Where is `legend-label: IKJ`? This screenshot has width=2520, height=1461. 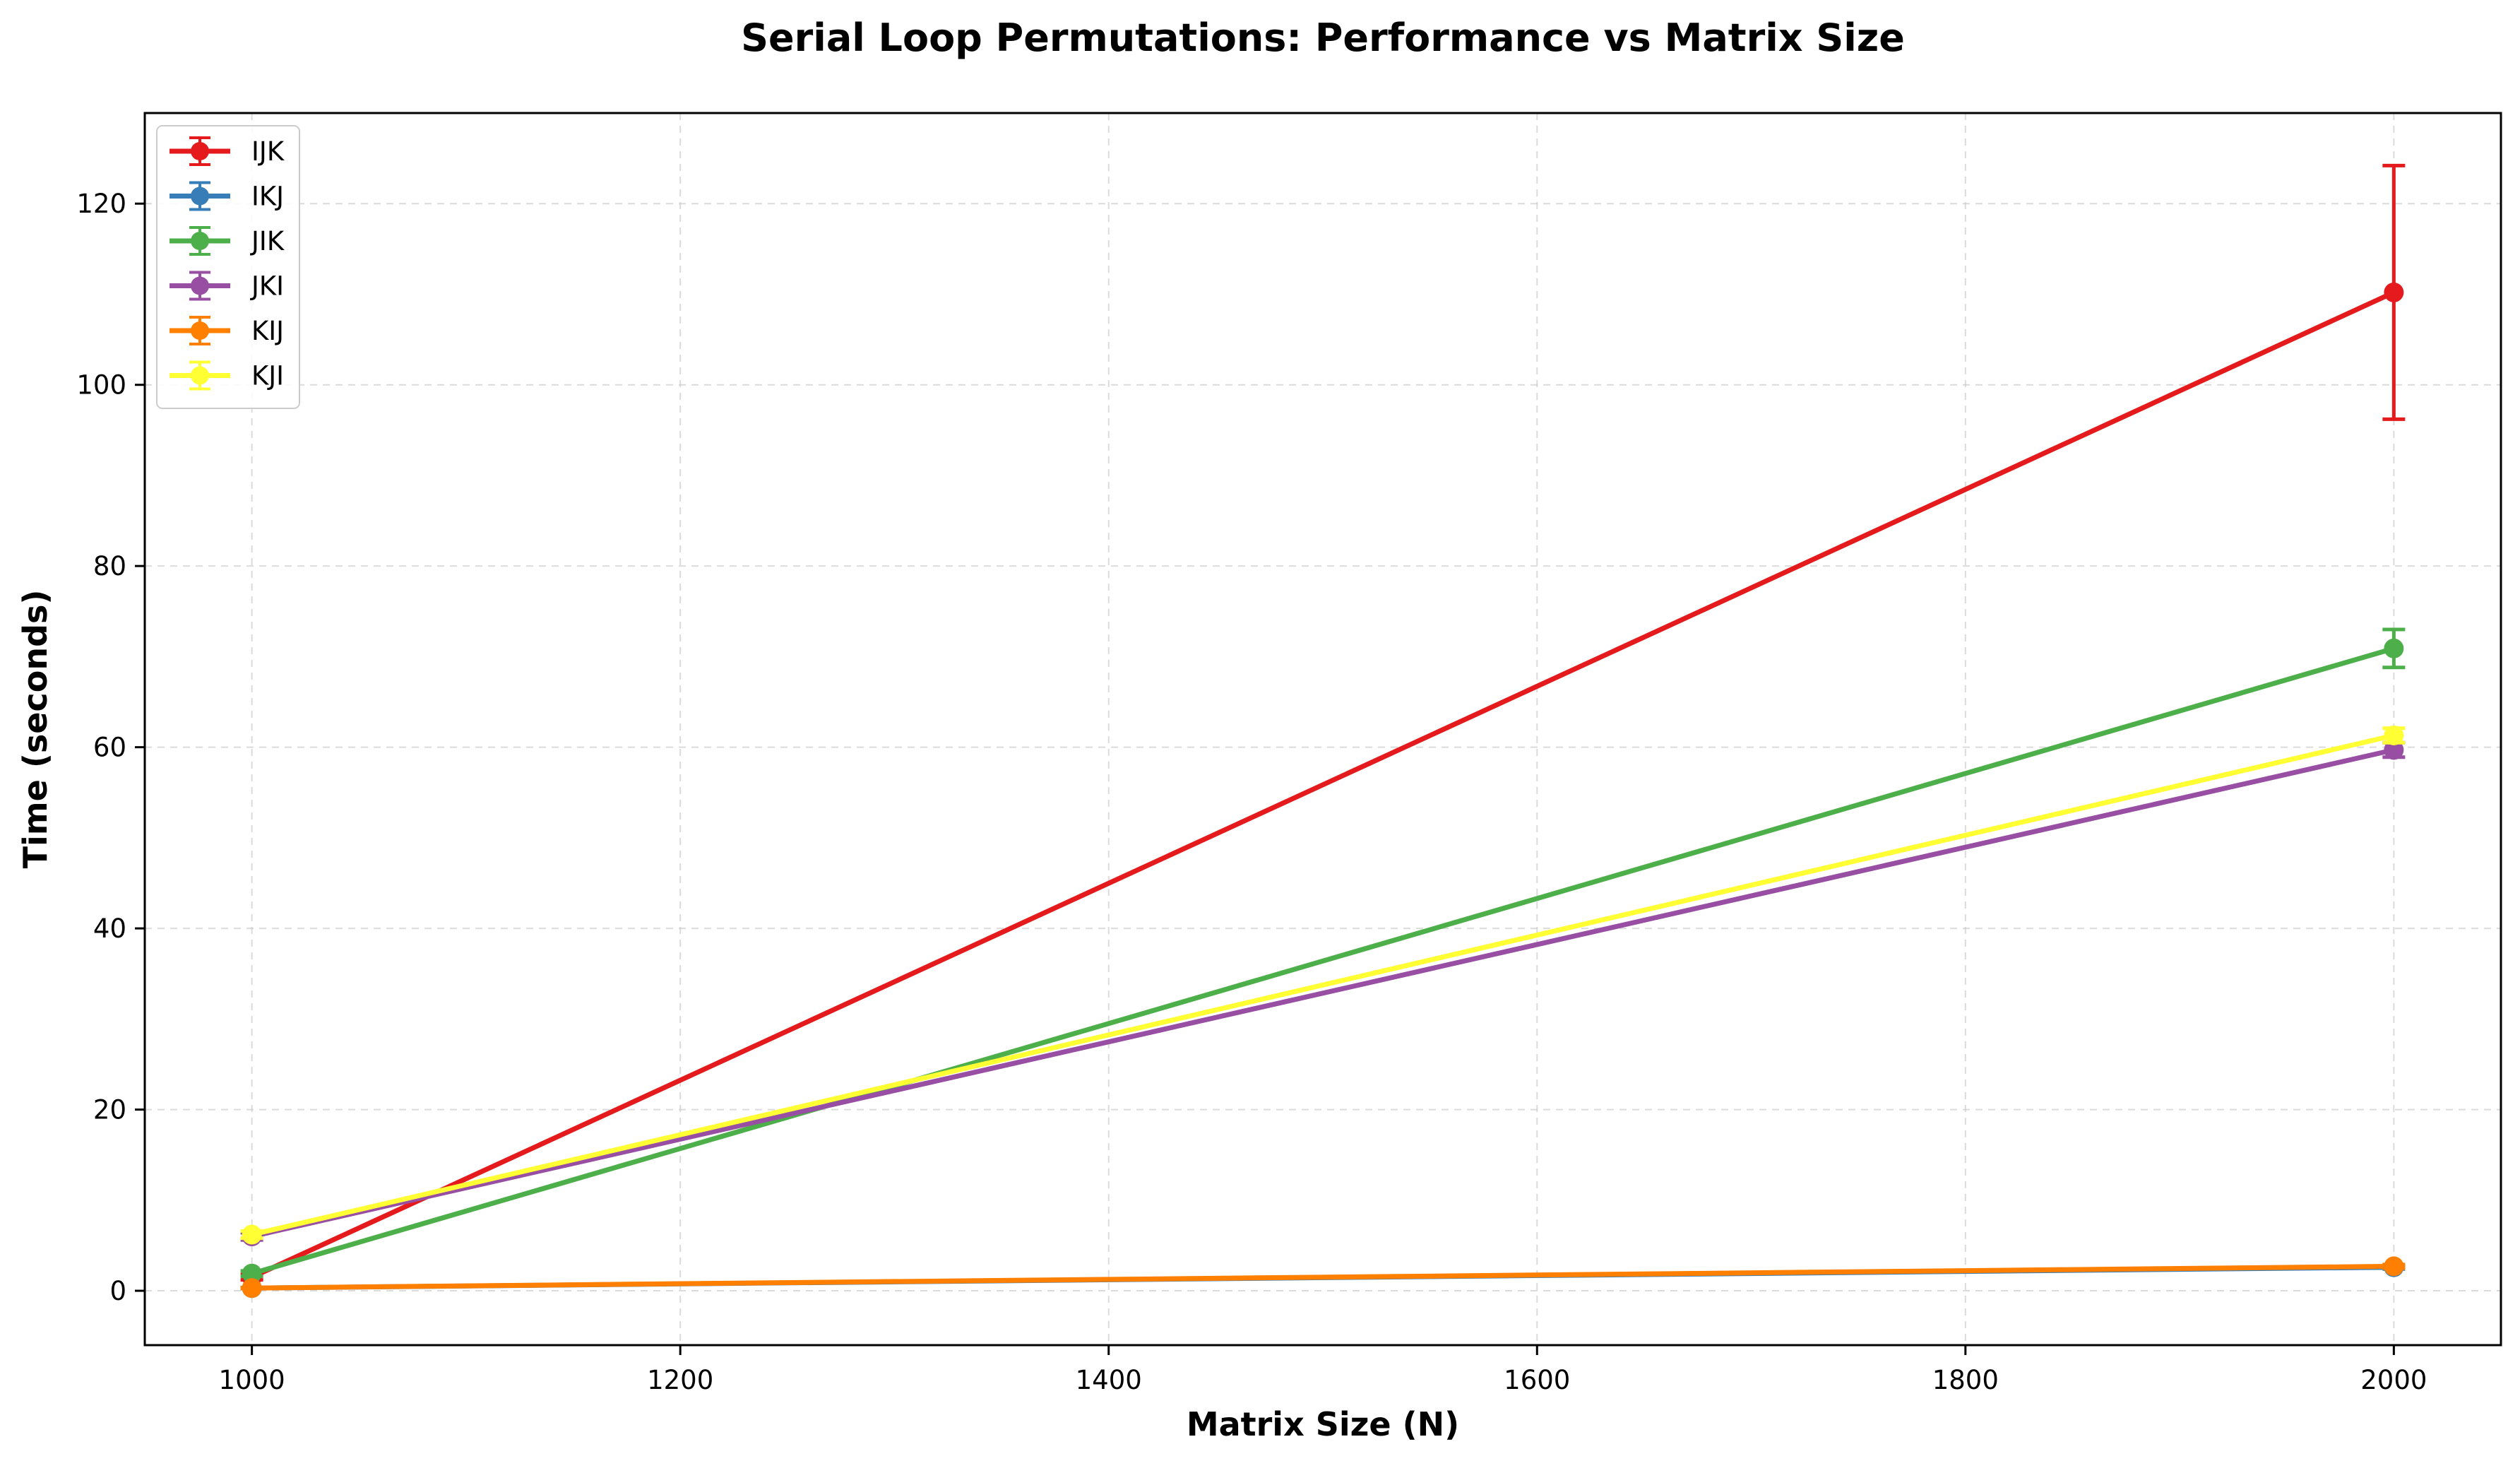 legend-label: IKJ is located at coordinates (267, 197).